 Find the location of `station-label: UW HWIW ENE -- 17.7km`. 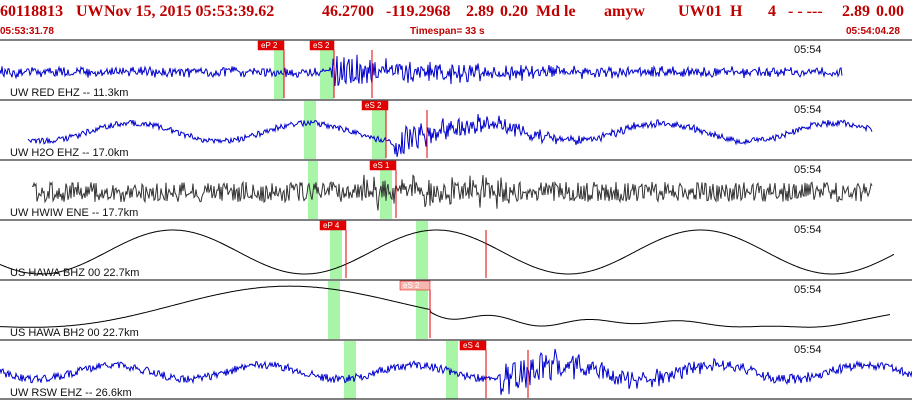

station-label: UW HWIW ENE -- 17.7km is located at coordinates (74, 213).